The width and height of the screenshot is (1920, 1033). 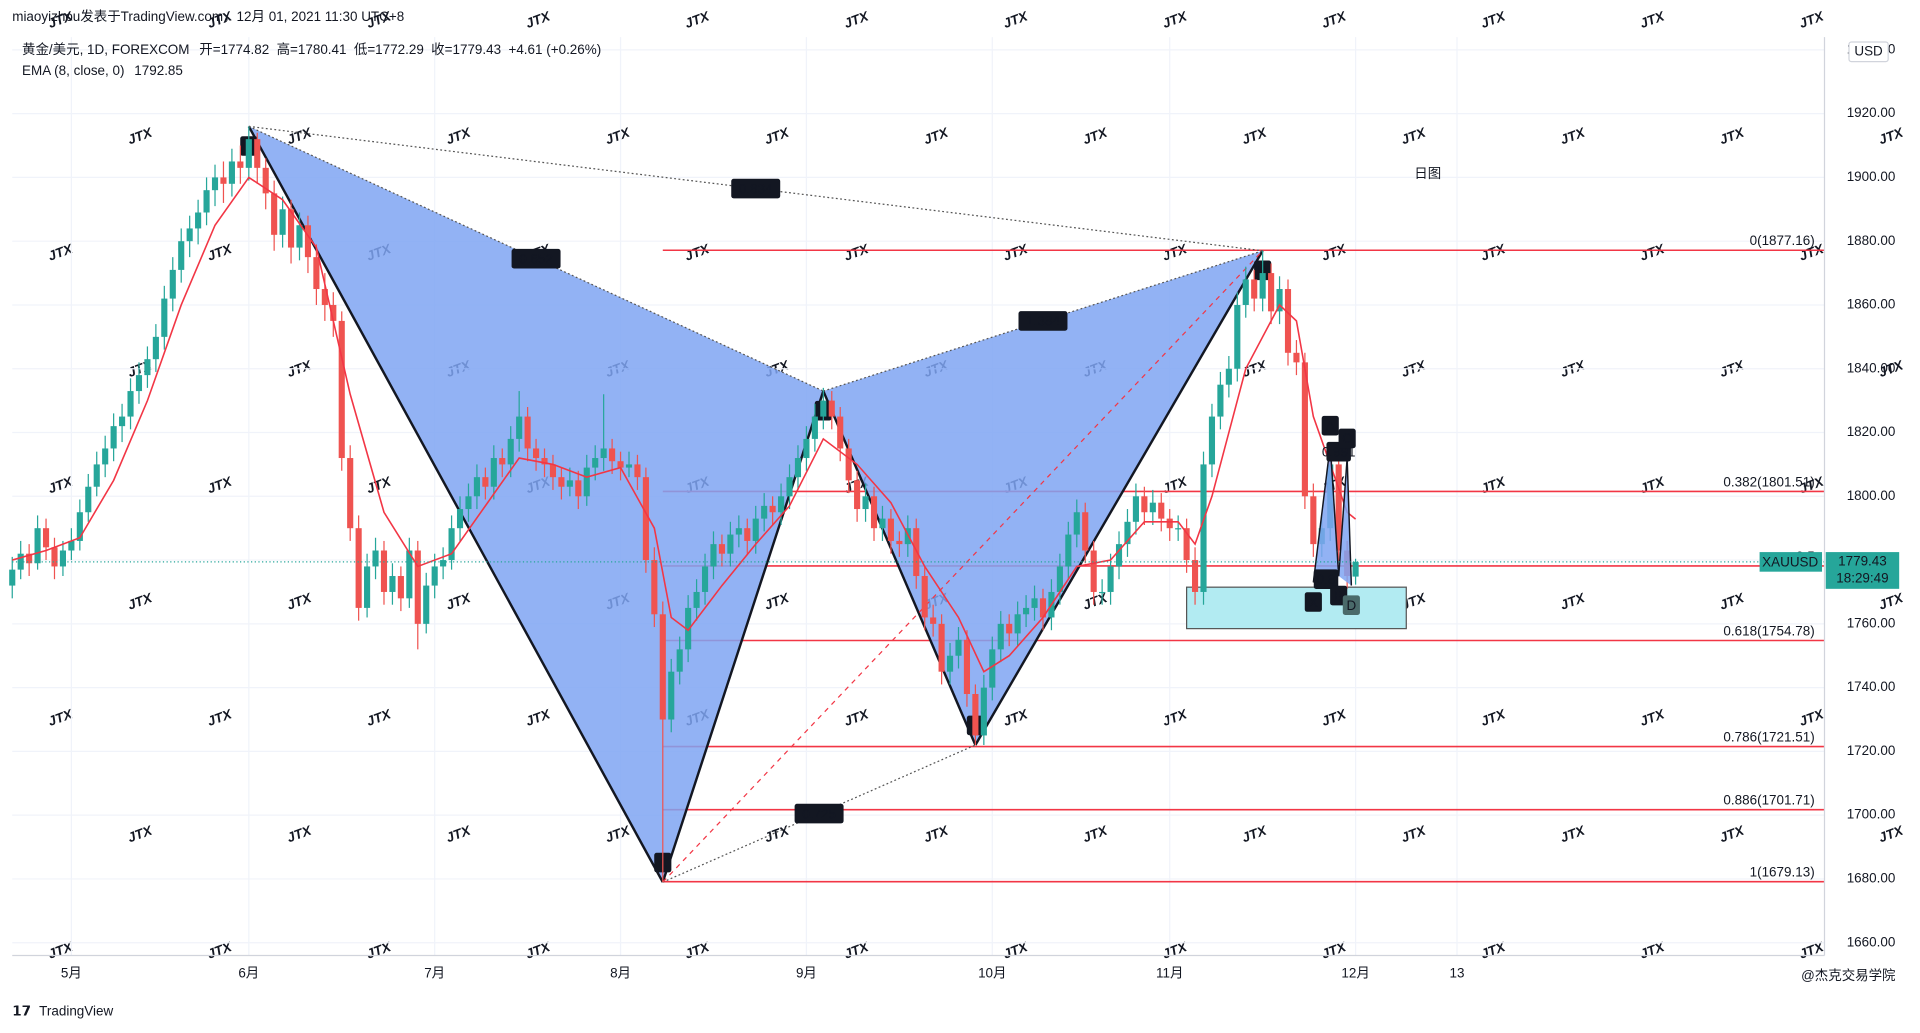 I want to click on x-tick-label: 6月, so click(x=248, y=972).